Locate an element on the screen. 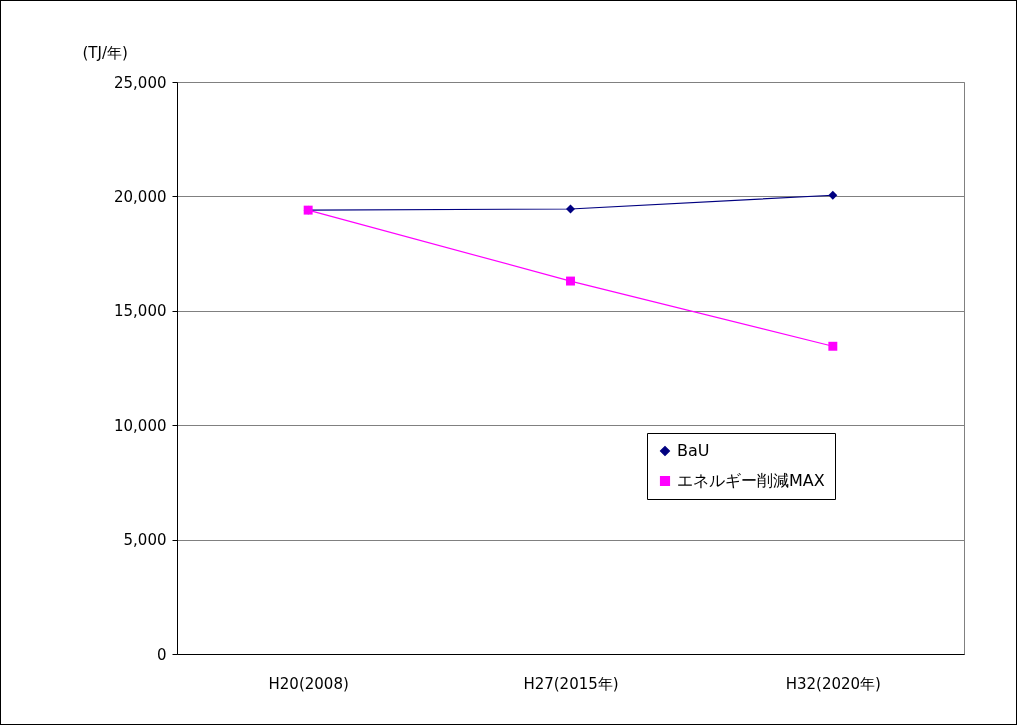  y-axis-title: (TJ/年) is located at coordinates (105, 52).